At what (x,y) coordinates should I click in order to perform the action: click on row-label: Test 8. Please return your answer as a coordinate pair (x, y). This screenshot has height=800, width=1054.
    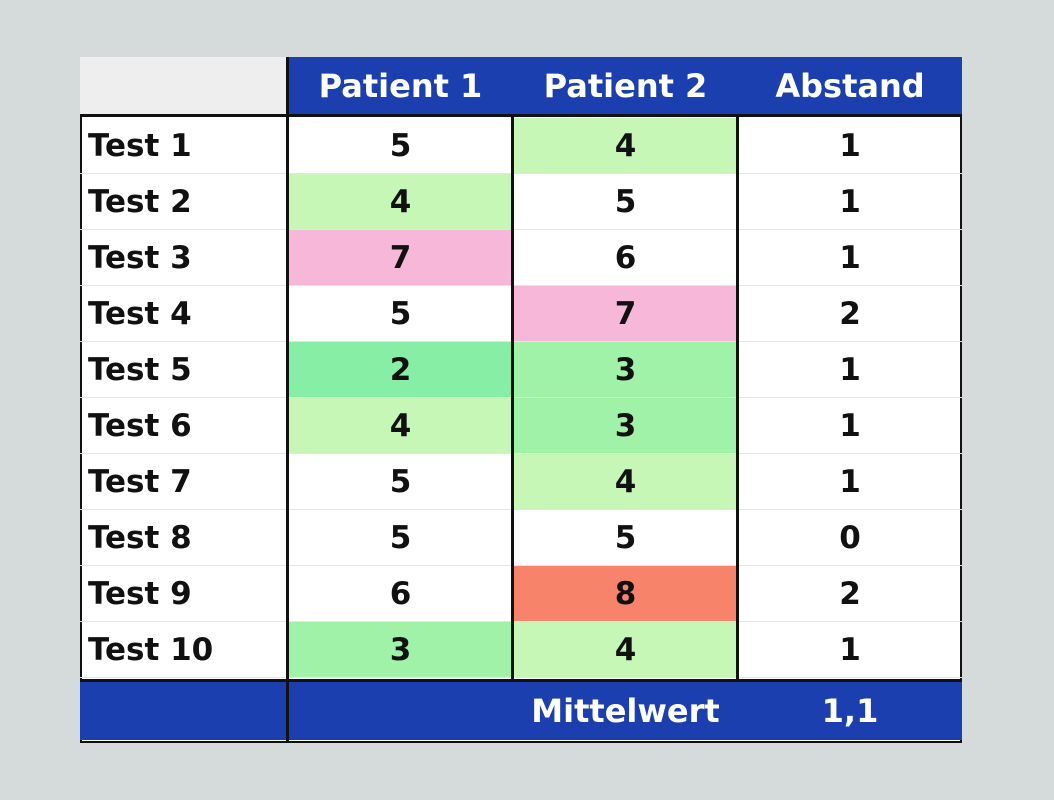
    Looking at the image, I should click on (184, 538).